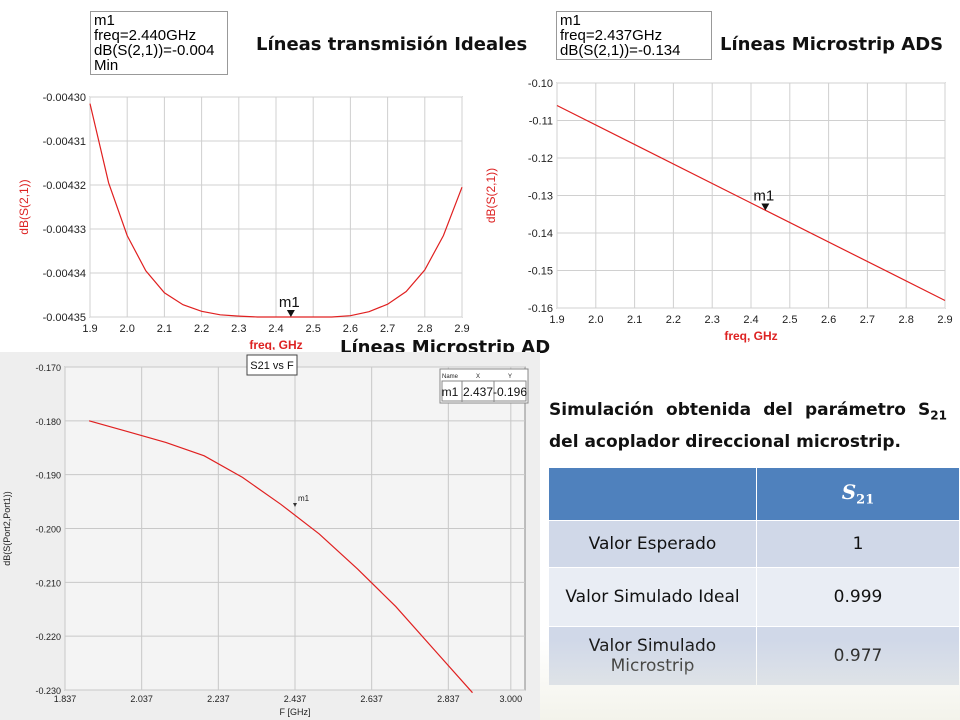  I want to click on y-axis-label: dB(S(Port2,Port1)), so click(7, 528).